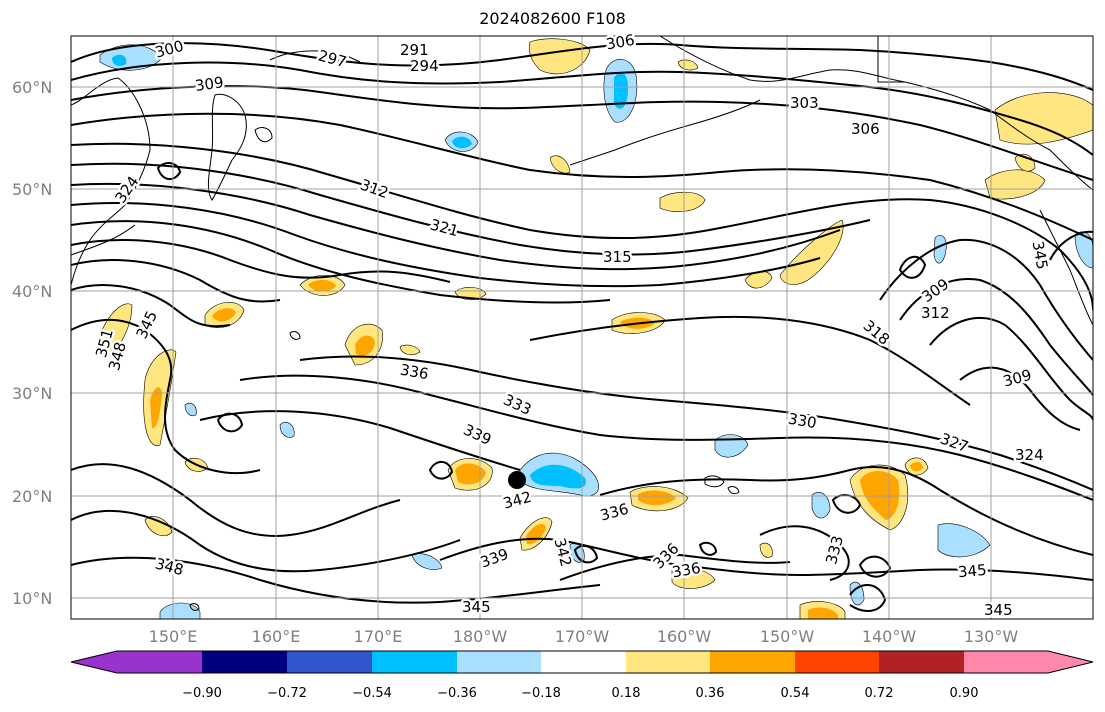 Image resolution: width=1105 pixels, height=712 pixels. What do you see at coordinates (1066, 267) in the screenshot?
I see `coastline-north-america` at bounding box center [1066, 267].